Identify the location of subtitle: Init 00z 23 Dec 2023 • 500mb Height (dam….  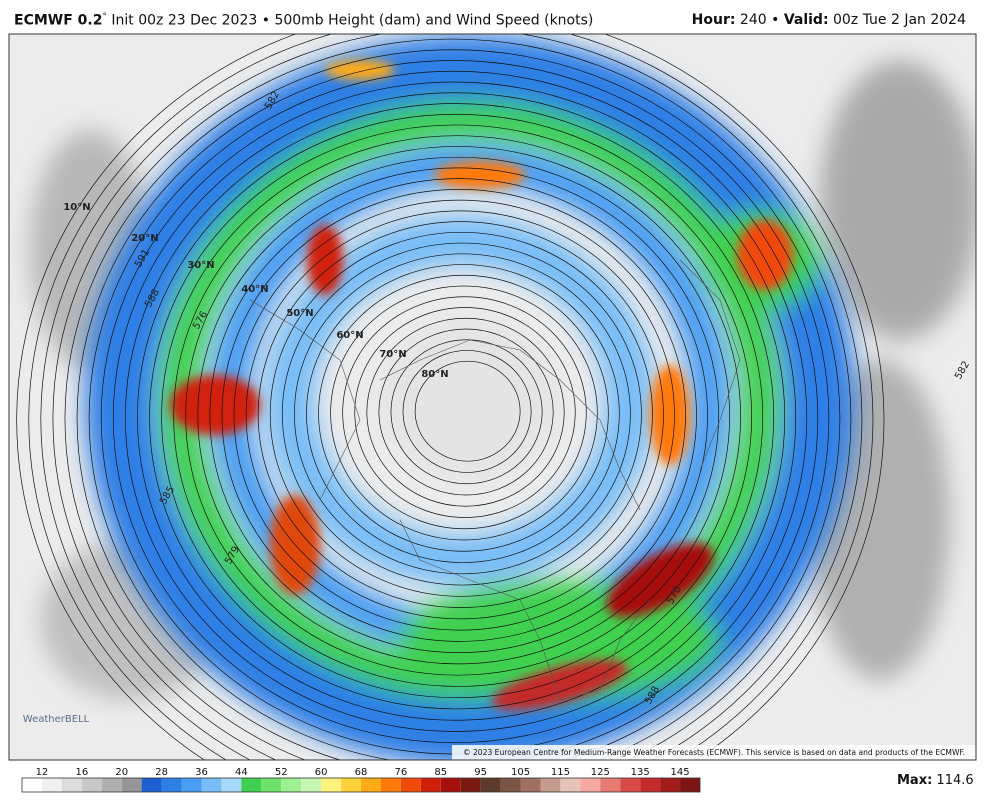
(350, 20).